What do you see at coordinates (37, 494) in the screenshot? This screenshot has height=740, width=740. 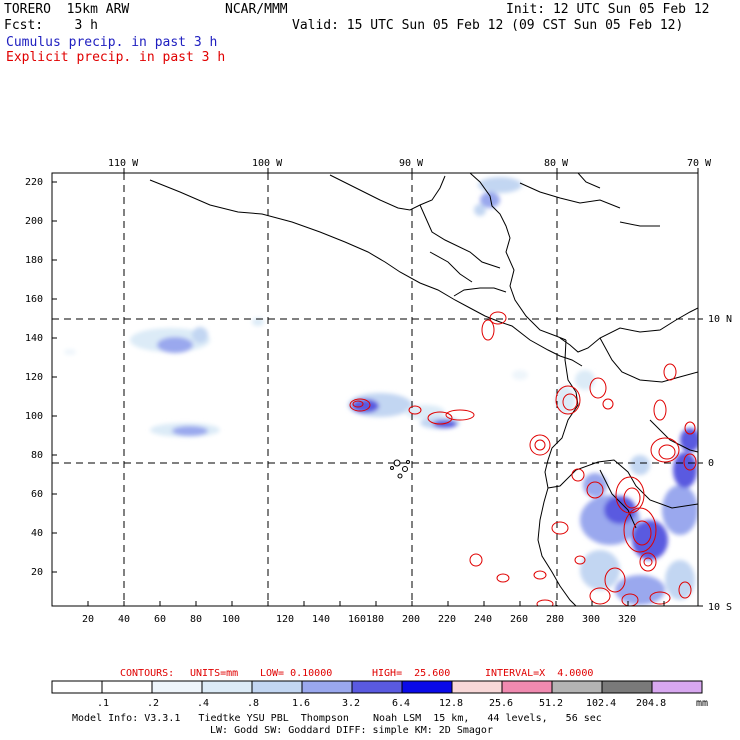 I see `y-tick-label: 60` at bounding box center [37, 494].